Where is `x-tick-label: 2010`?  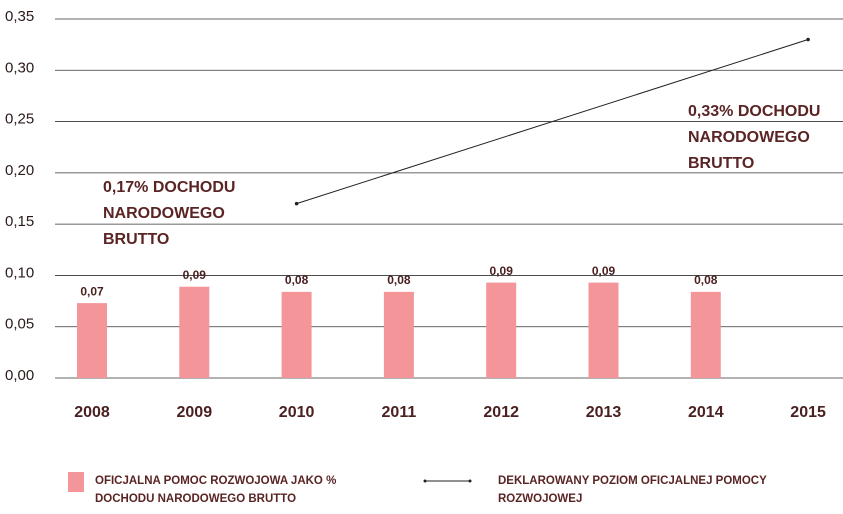
x-tick-label: 2010 is located at coordinates (297, 412).